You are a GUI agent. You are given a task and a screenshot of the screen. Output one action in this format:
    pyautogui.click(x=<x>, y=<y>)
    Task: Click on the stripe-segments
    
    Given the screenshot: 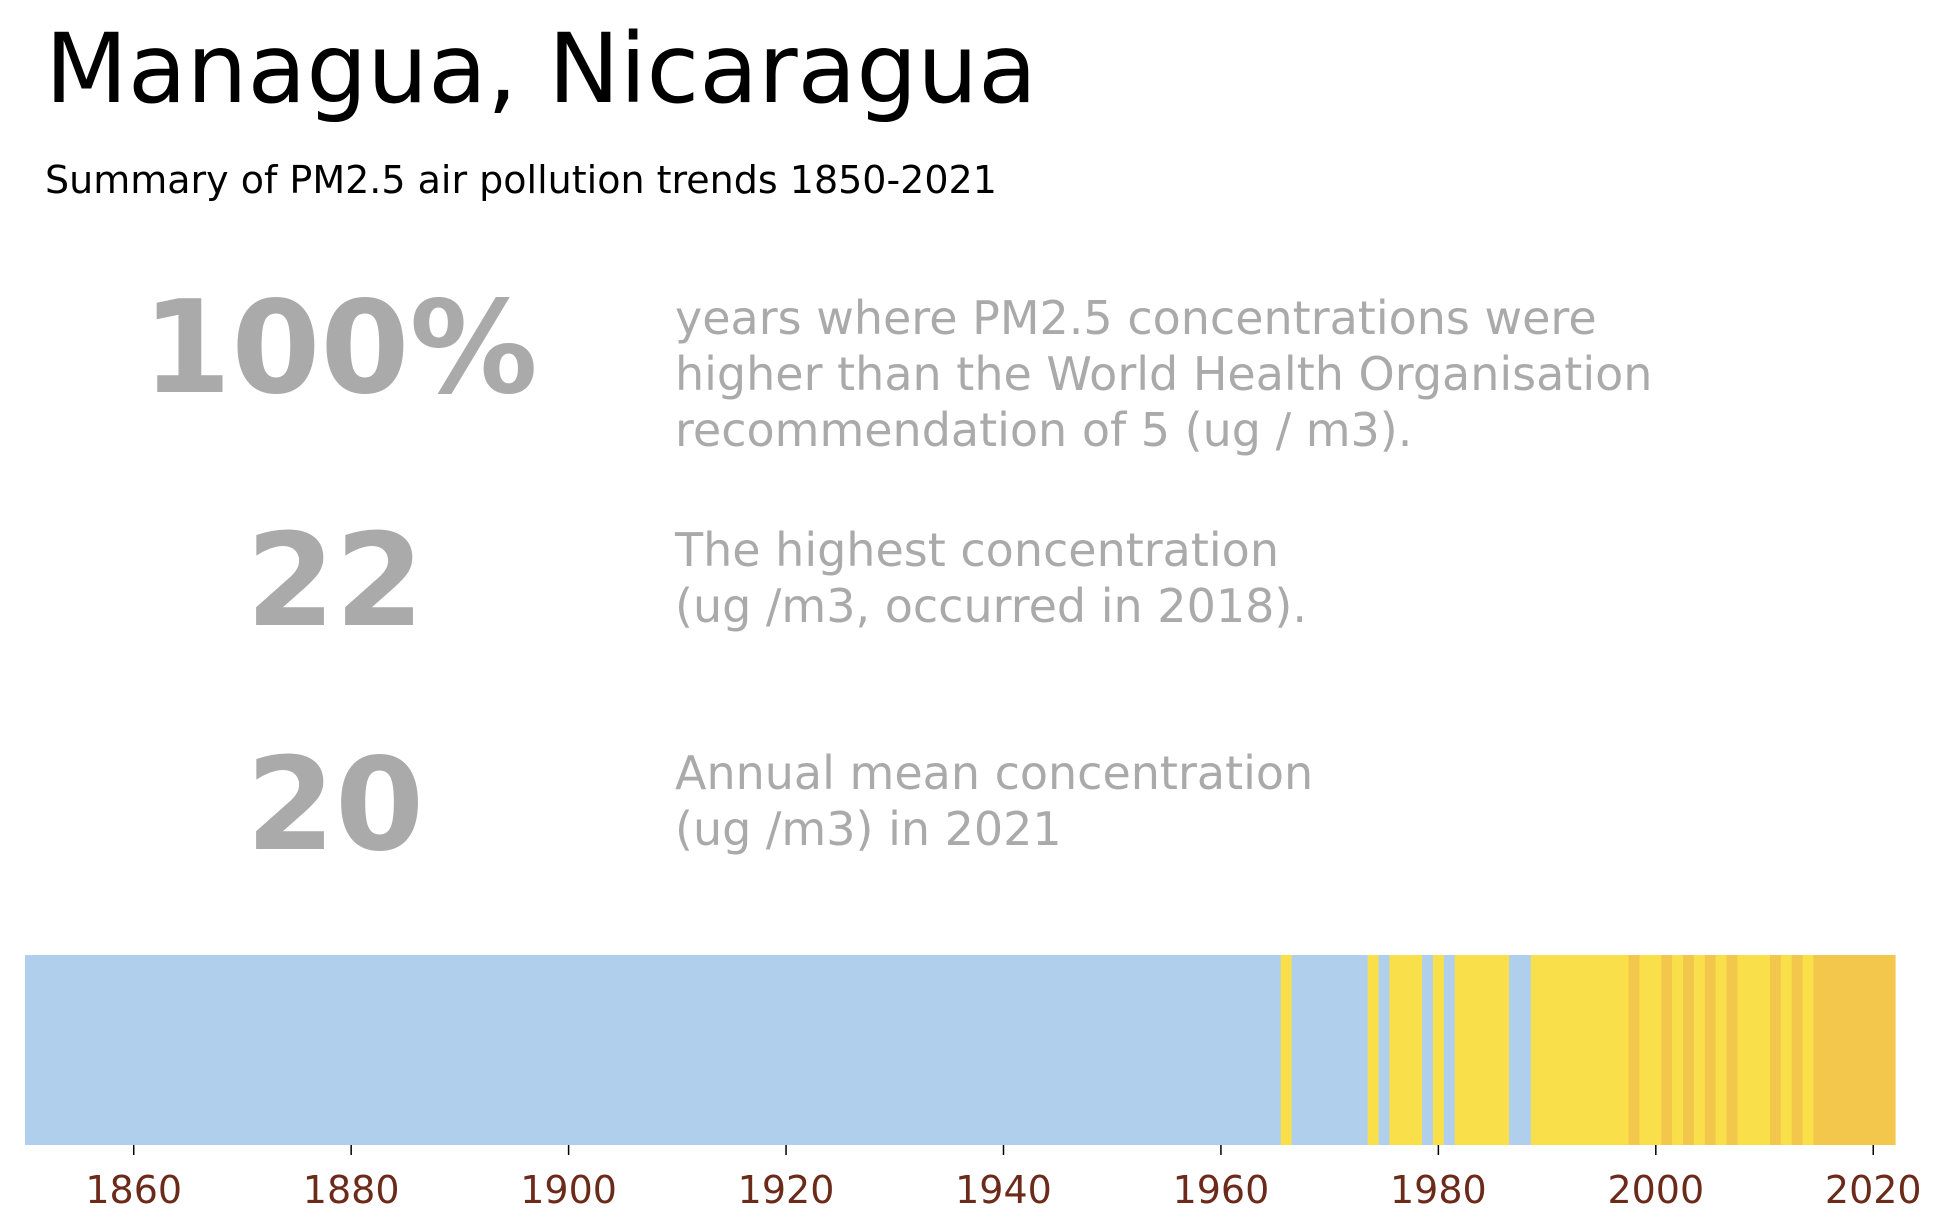 What is the action you would take?
    pyautogui.click(x=960, y=1050)
    